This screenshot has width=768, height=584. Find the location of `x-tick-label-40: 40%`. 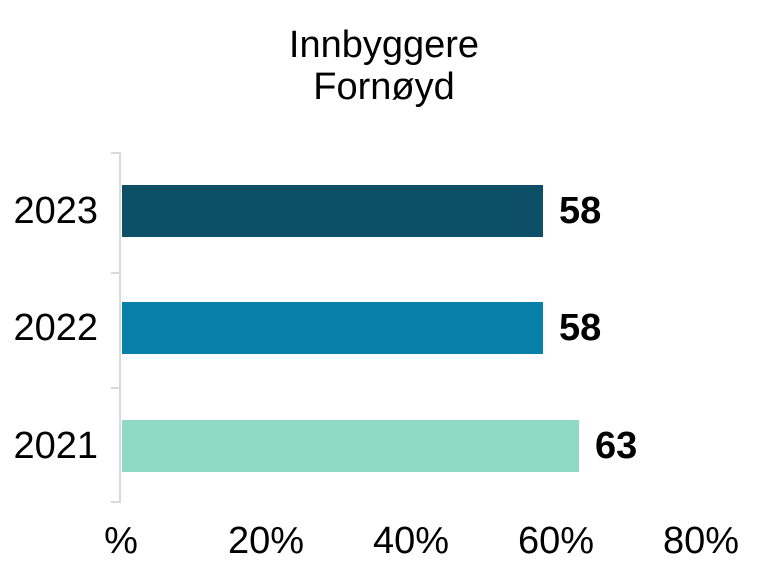

x-tick-label-40: 40% is located at coordinates (411, 541).